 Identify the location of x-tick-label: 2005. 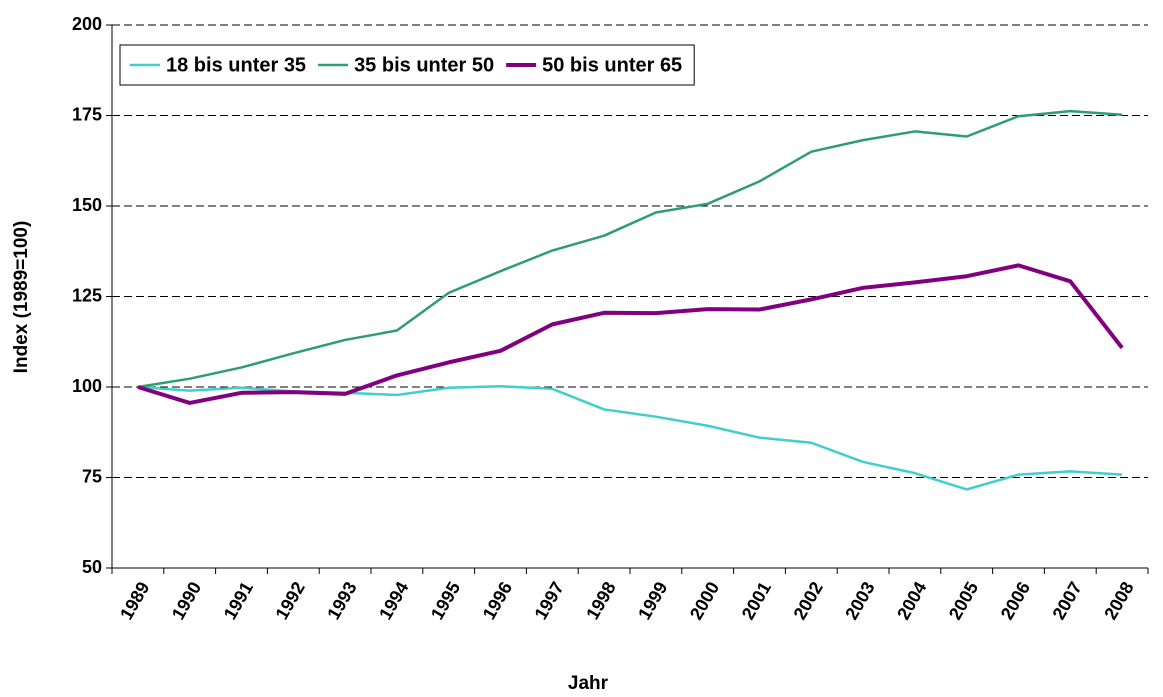
(963, 600).